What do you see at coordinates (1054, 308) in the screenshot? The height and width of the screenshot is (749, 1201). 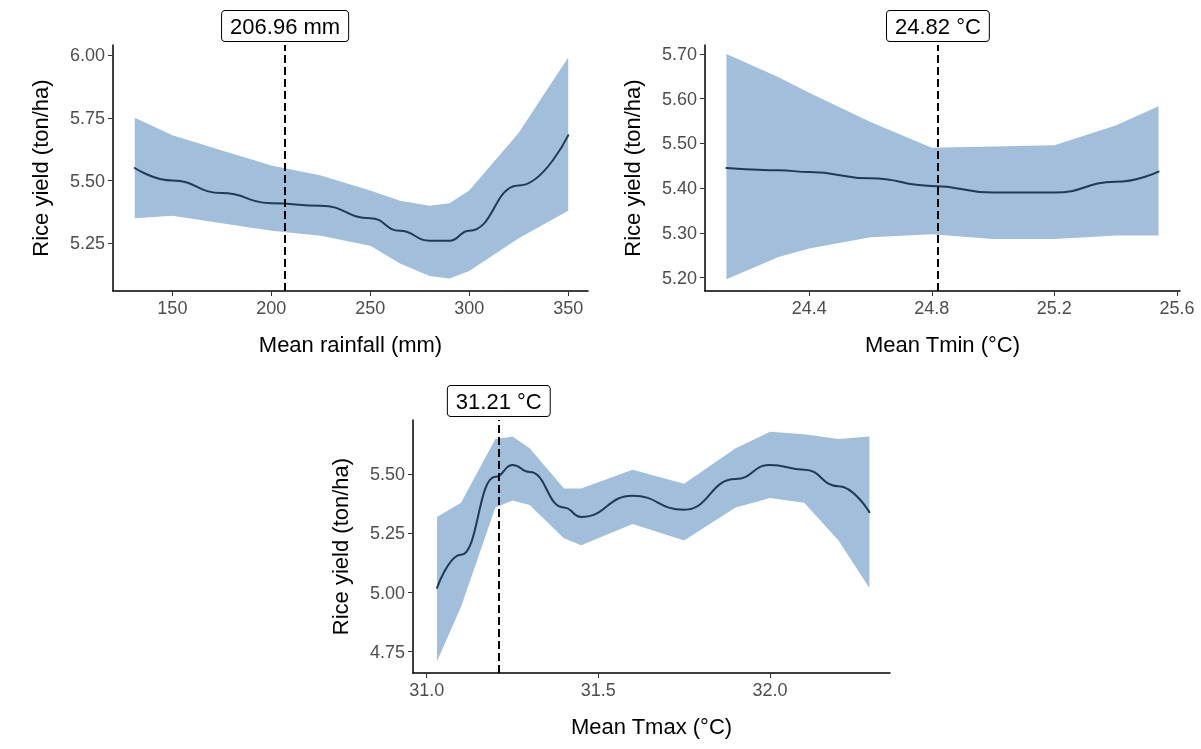 I see `x-tick-label: 25.2` at bounding box center [1054, 308].